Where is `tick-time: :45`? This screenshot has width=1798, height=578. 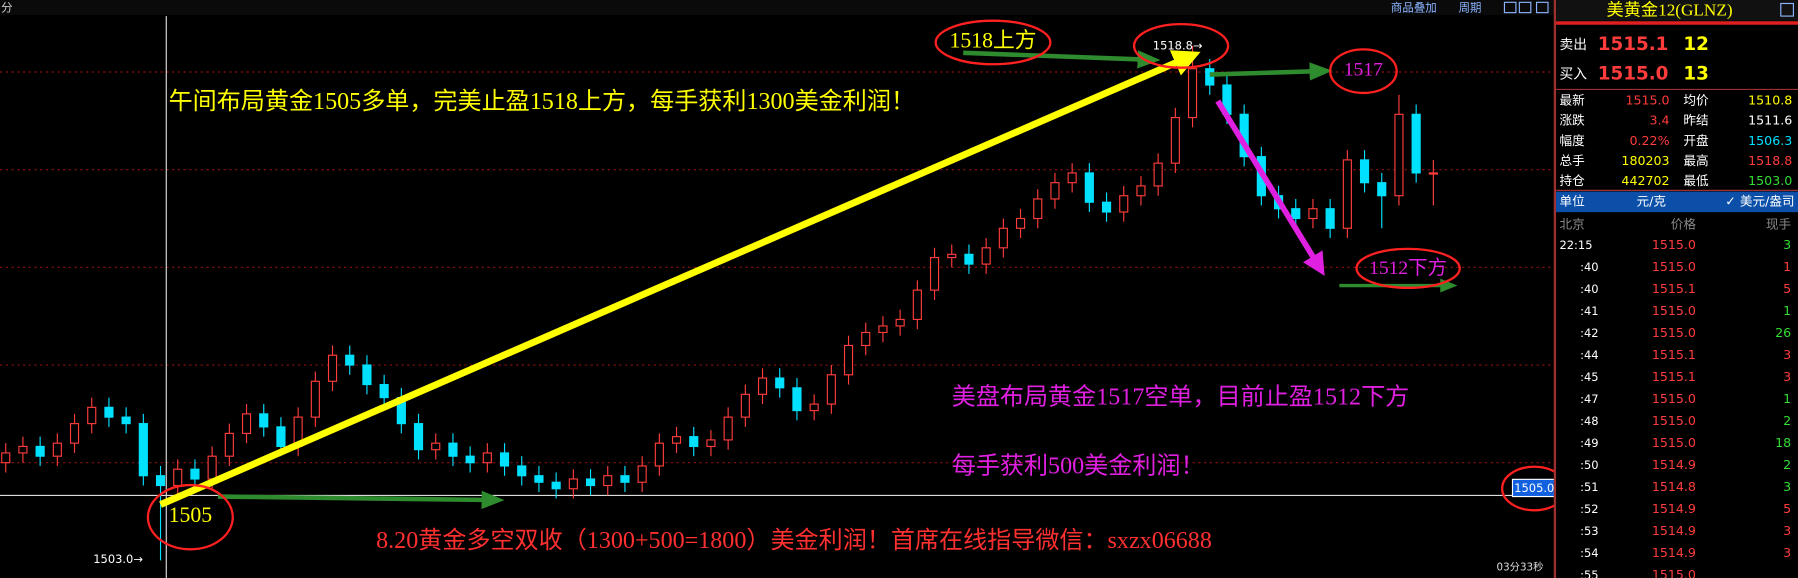 tick-time: :45 is located at coordinates (1589, 377).